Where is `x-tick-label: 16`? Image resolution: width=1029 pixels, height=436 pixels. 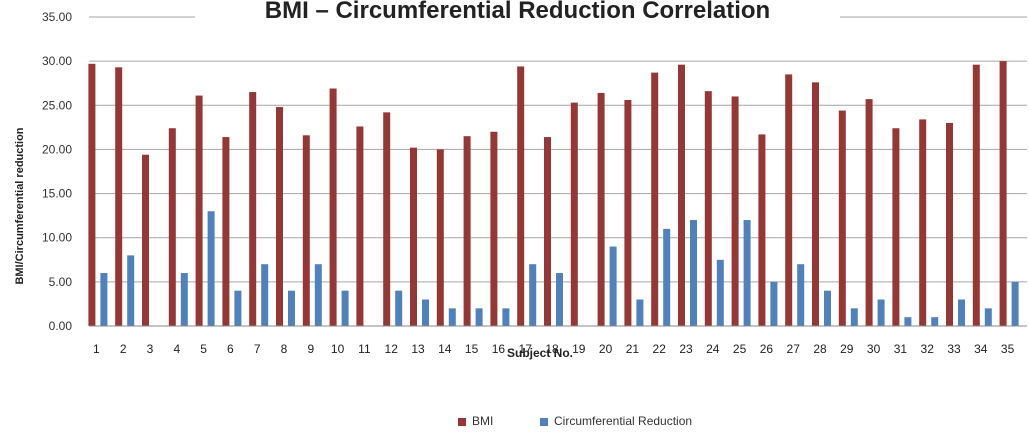
x-tick-label: 16 is located at coordinates (499, 349).